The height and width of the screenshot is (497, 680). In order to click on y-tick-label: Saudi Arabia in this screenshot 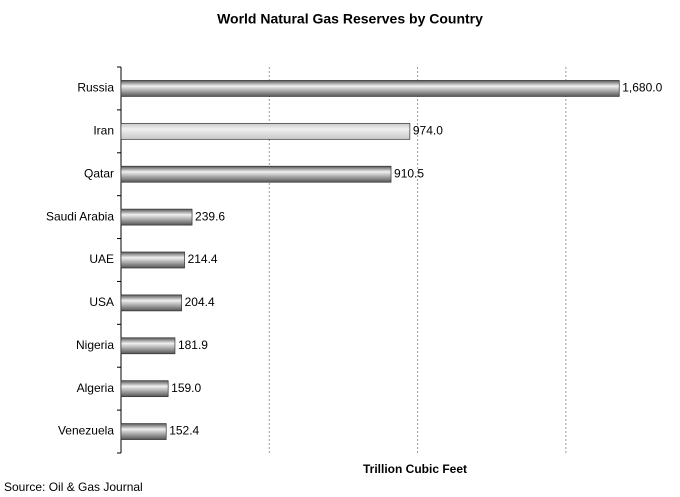, I will do `click(80, 216)`.